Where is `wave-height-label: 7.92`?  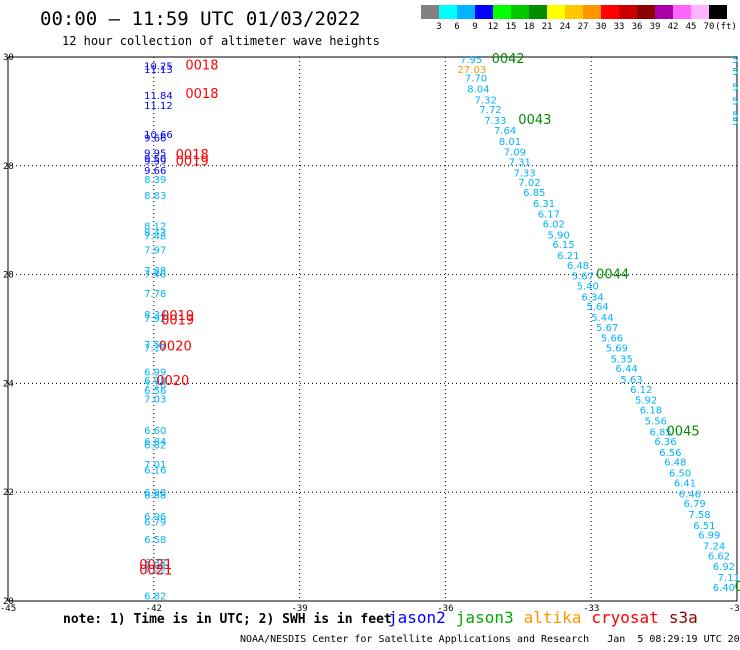 wave-height-label: 7.92 is located at coordinates (155, 319).